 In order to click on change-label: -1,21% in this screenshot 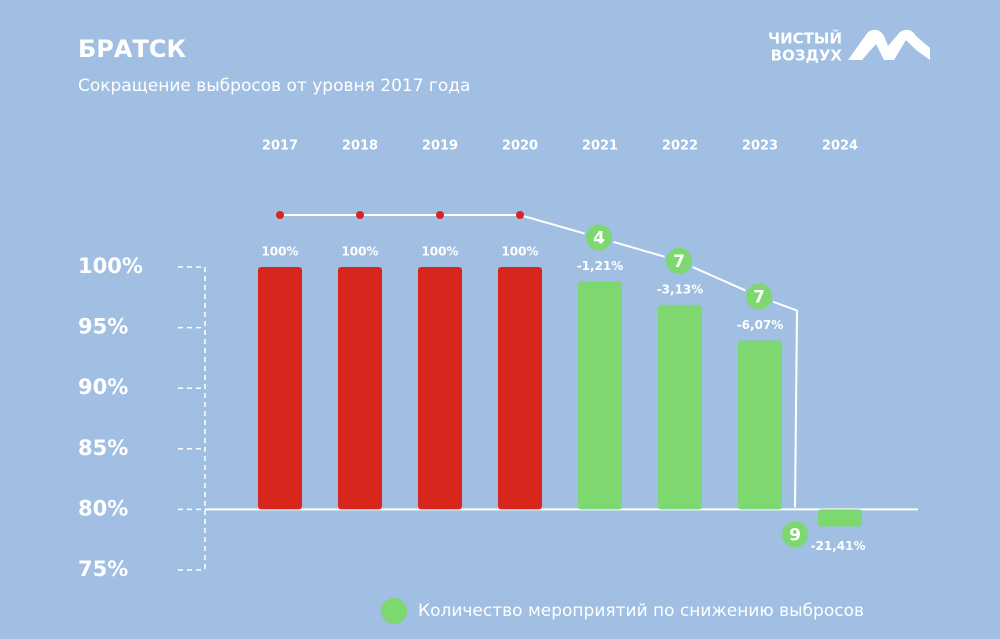, I will do `click(600, 266)`.